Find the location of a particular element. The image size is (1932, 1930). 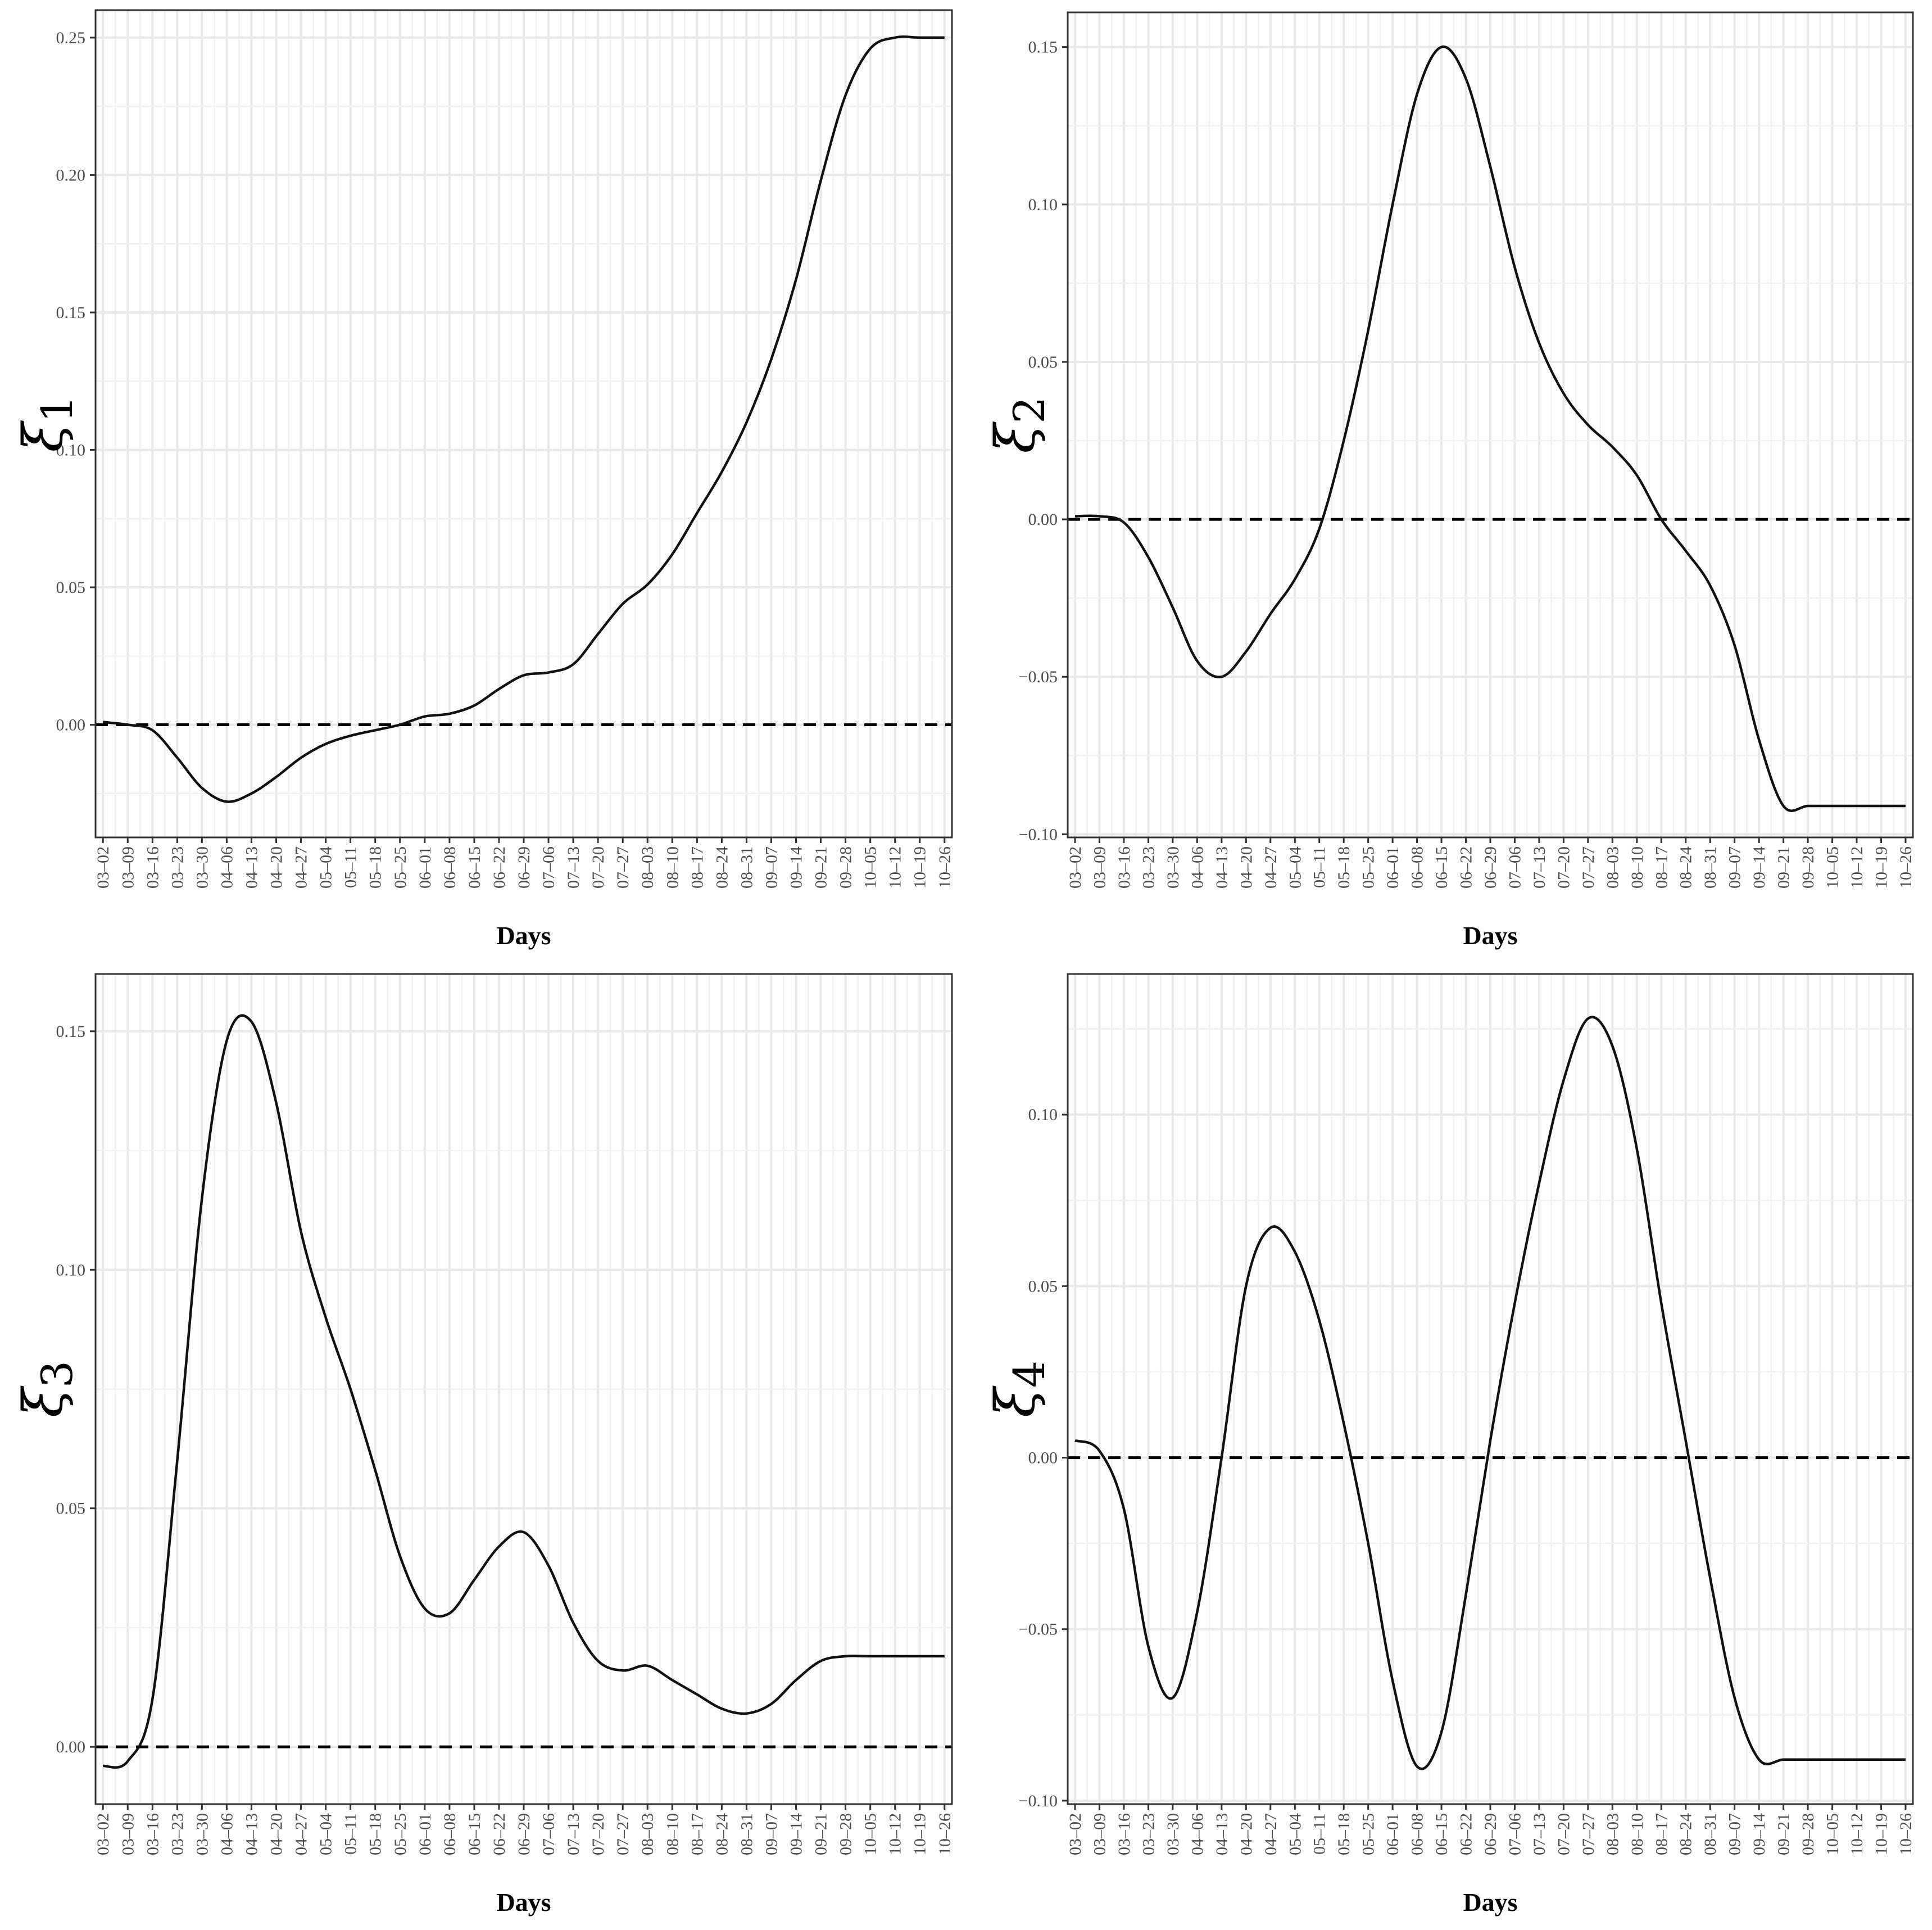

x-tick-label: 06–29 is located at coordinates (524, 867).